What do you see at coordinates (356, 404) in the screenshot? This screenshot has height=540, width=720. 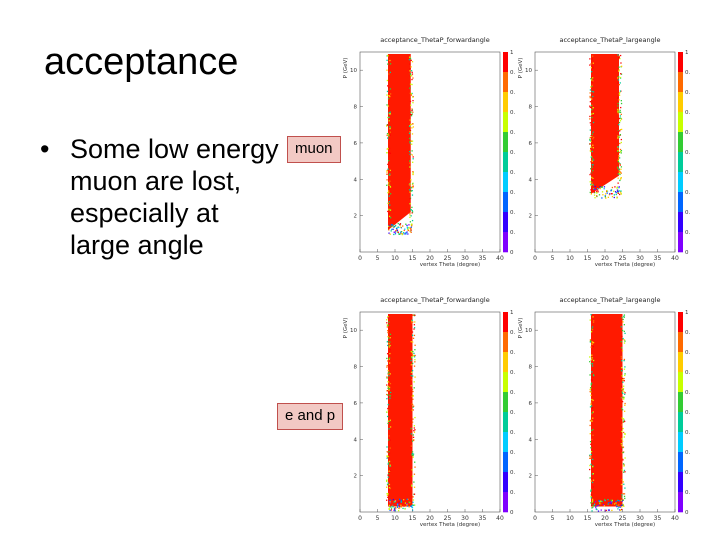 I see `y-tick-label: 6` at bounding box center [356, 404].